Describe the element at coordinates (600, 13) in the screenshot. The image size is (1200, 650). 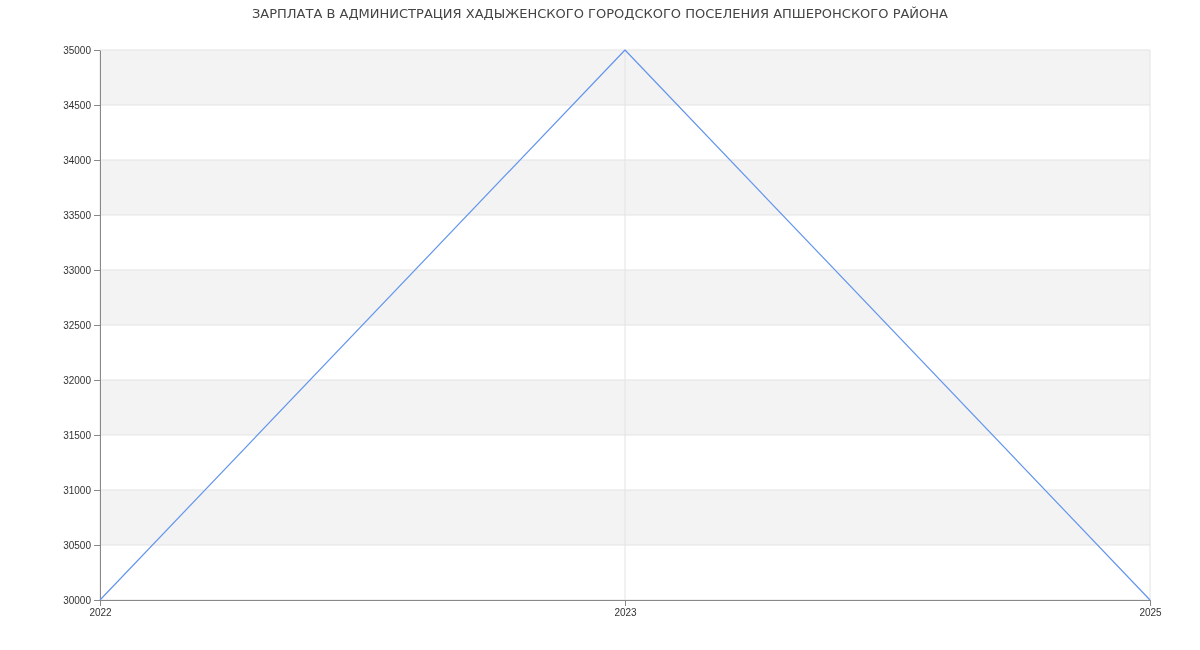
I see `chart-title: ЗАРПЛАТА В АДМИНИСТРАЦИЯ ХАДЫЖЕНСКОГО ГОРОДСКОГО ПОСЕЛЕНИЯ АПШЕРОНСКОГО РАЙОНА` at that location.